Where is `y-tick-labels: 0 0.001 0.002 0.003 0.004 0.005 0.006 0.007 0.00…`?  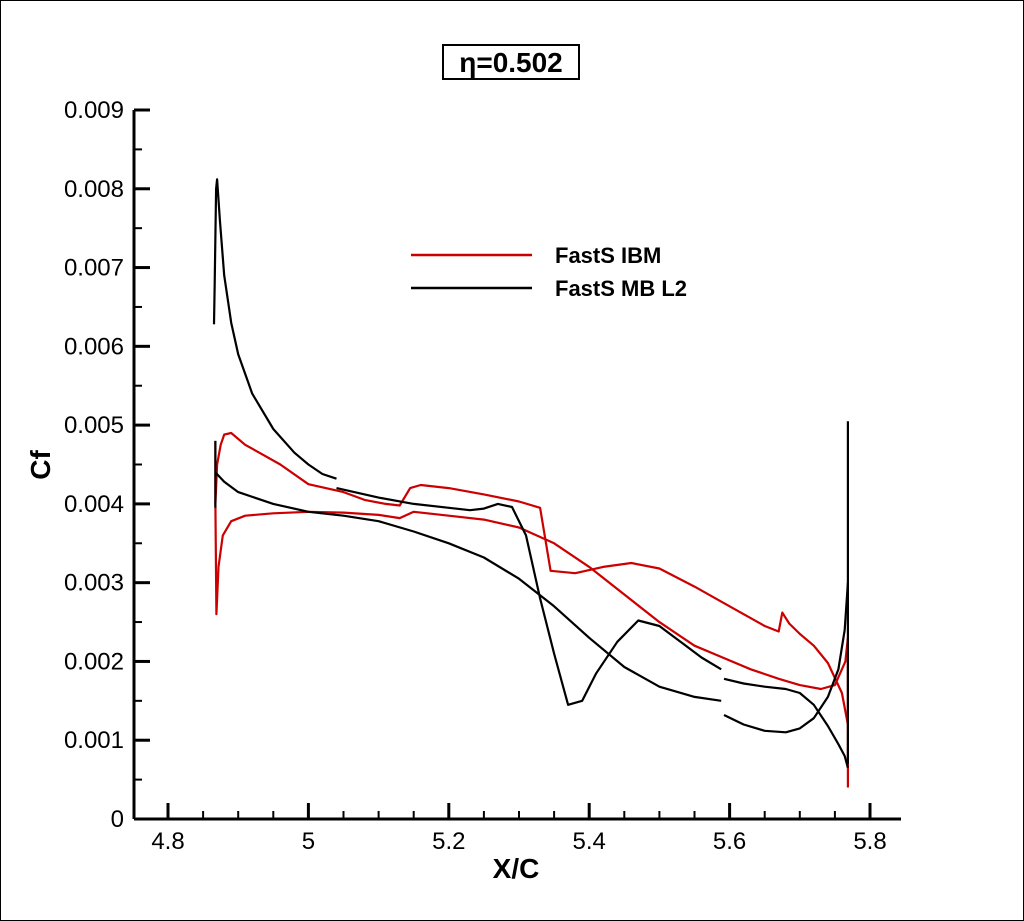 y-tick-labels: 0 0.001 0.002 0.003 0.004 0.005 0.006 0.007 0.00… is located at coordinates (94, 465).